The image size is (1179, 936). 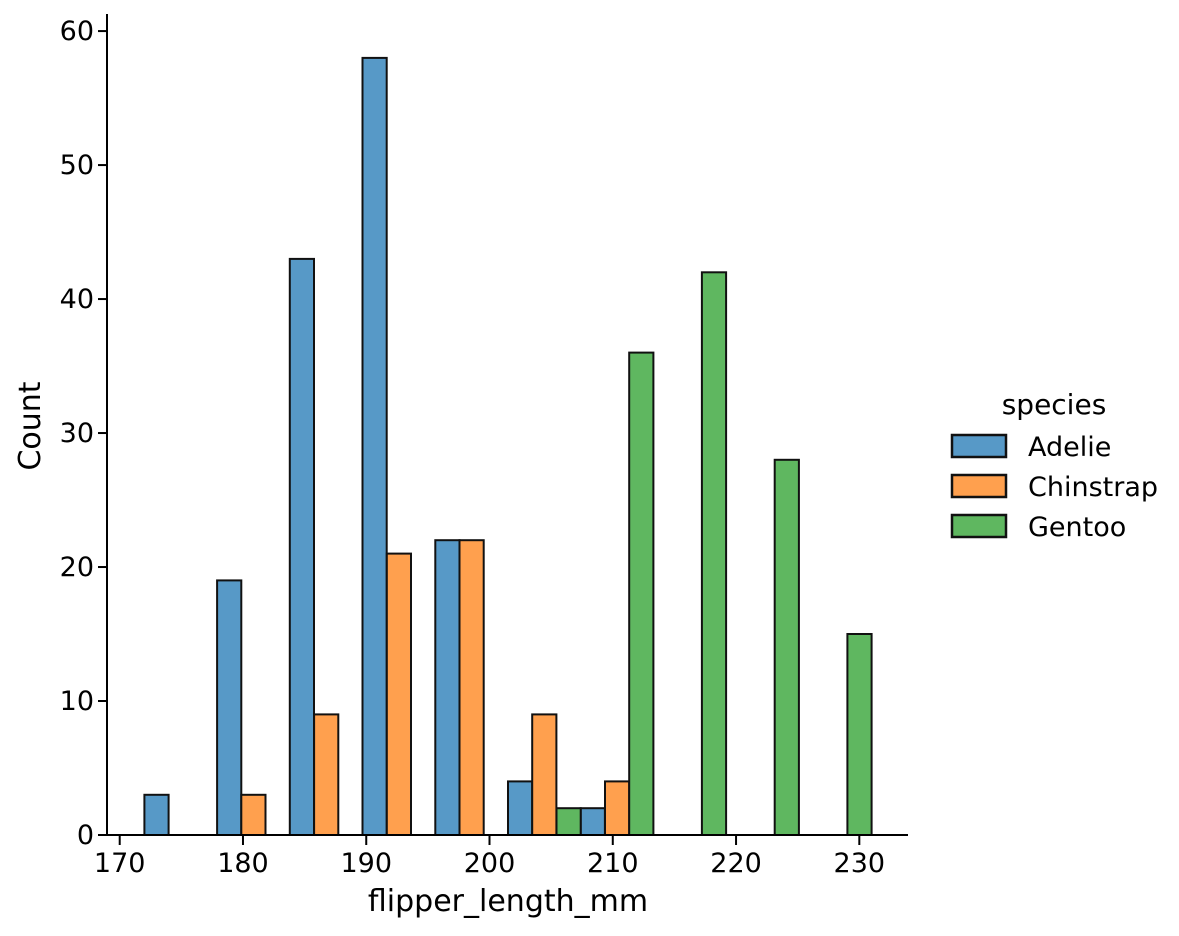 What do you see at coordinates (301, 546) in the screenshot?
I see `bar-adelie-bin2` at bounding box center [301, 546].